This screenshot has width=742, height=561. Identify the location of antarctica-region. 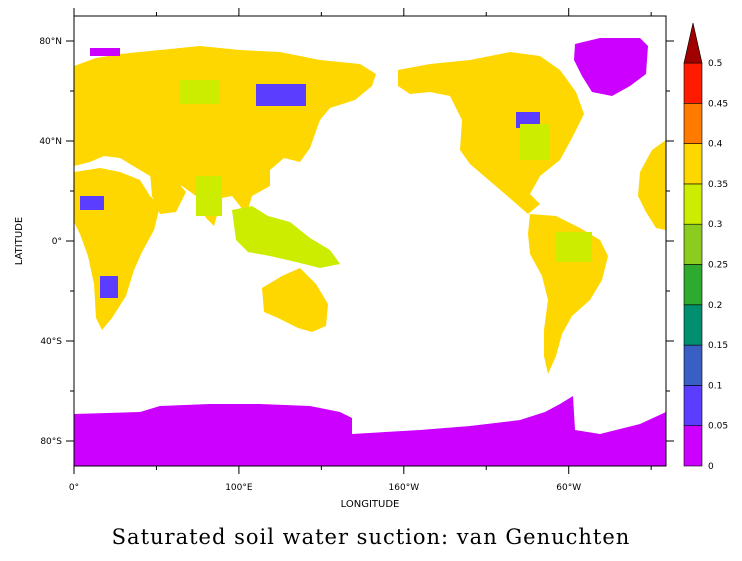
(370, 431).